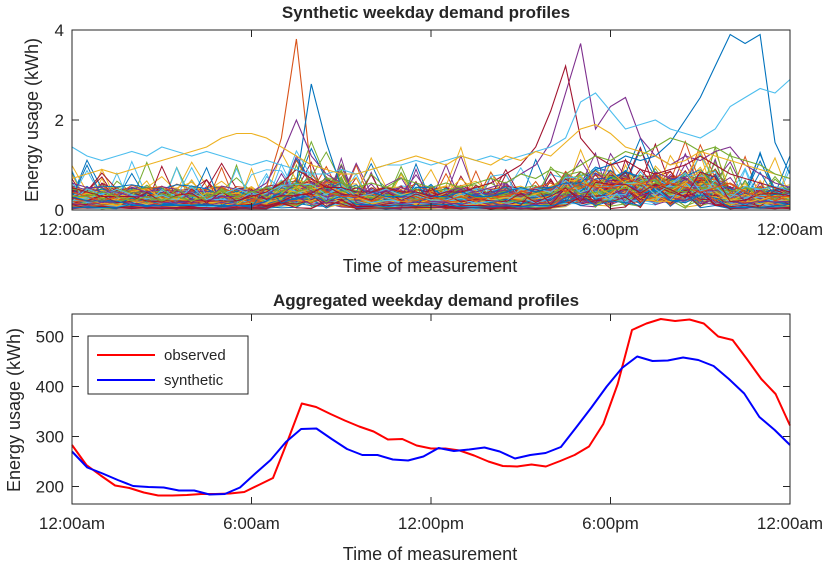  I want to click on legend-label-synthetic: synthetic, so click(194, 380).